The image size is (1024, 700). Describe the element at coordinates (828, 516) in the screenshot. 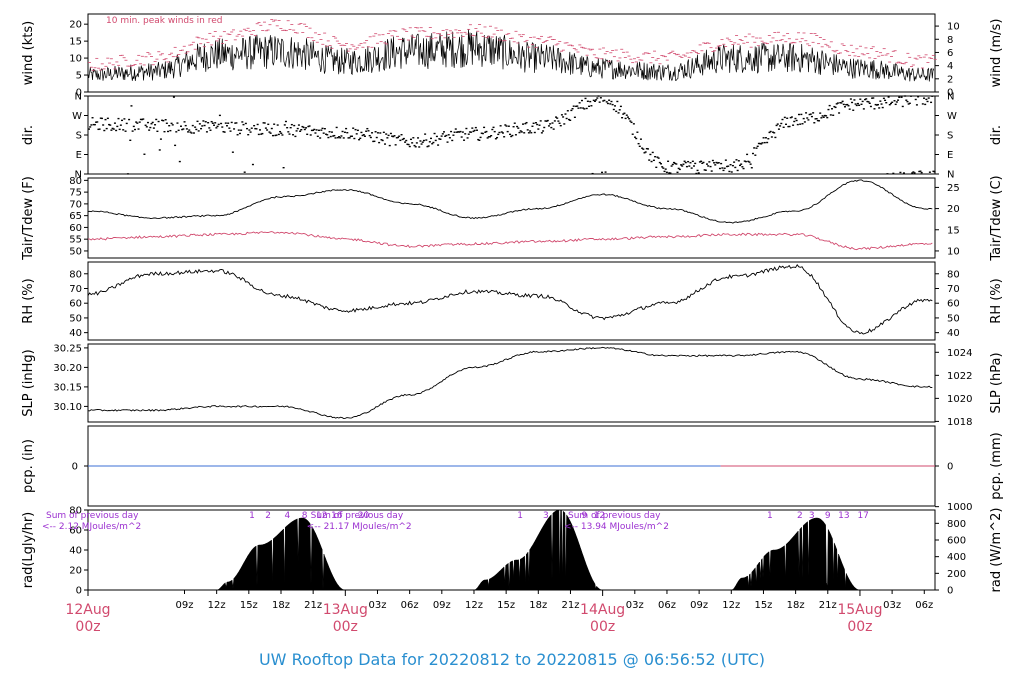

I see `hour-label: 9` at that location.